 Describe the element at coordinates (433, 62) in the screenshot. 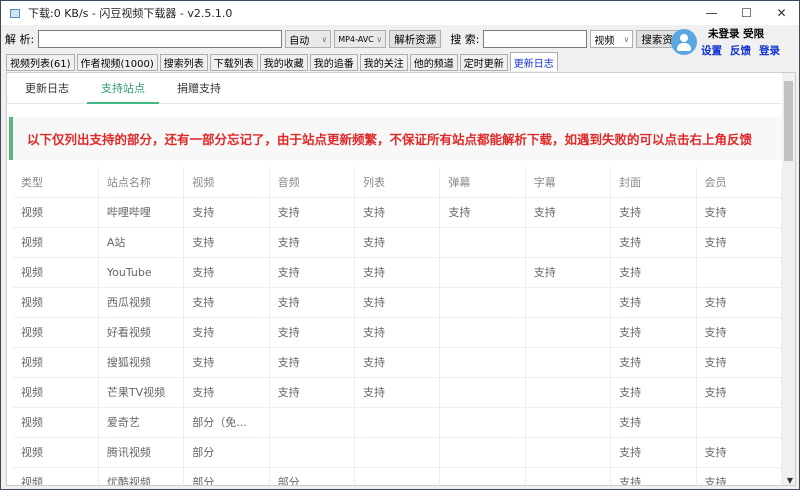

I see `tab-7: 他的频道` at that location.